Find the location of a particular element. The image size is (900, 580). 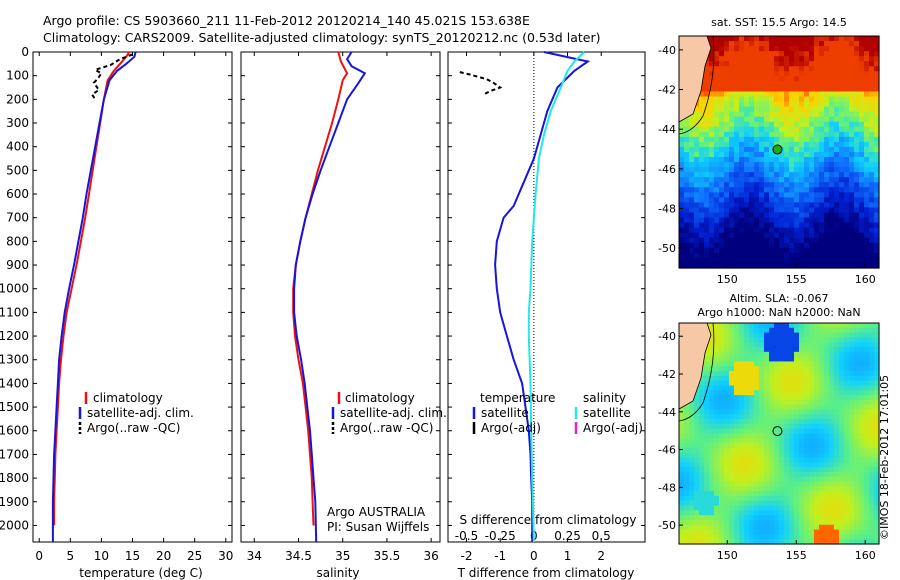

depth-tick-label: 1000 is located at coordinates (14, 289).